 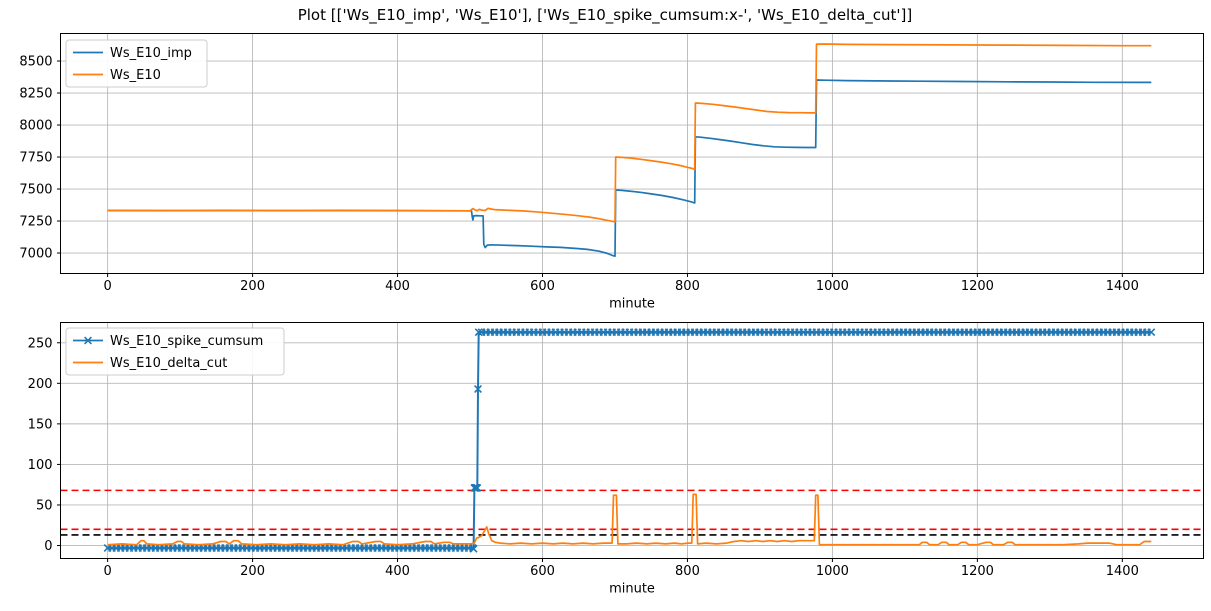 I want to click on y-tick-label: 250, so click(x=40, y=343).